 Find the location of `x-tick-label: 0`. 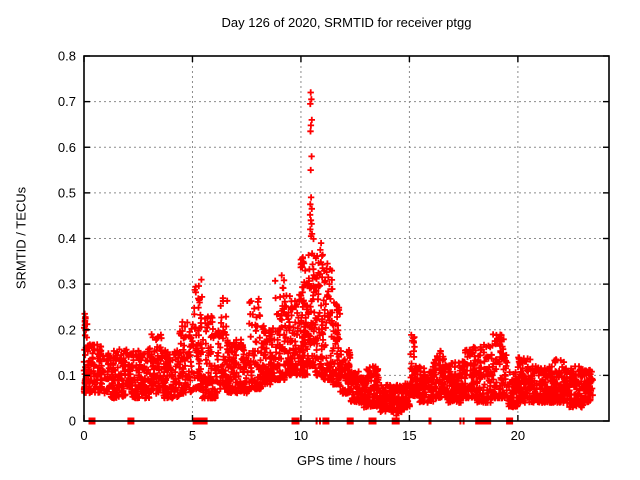

x-tick-label: 0 is located at coordinates (83, 435).